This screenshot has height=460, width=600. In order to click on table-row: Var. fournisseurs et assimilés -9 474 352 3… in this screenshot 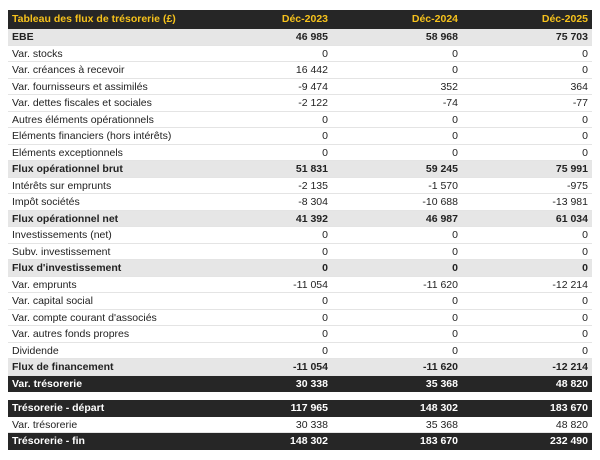, I will do `click(300, 87)`.